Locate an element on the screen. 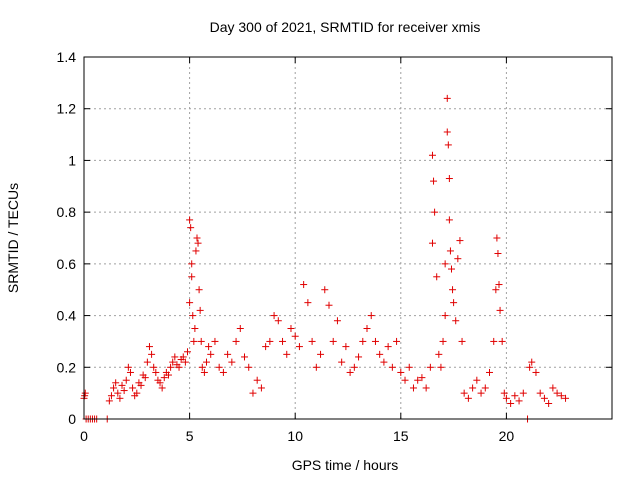  x-tick-label: 5 is located at coordinates (190, 436).